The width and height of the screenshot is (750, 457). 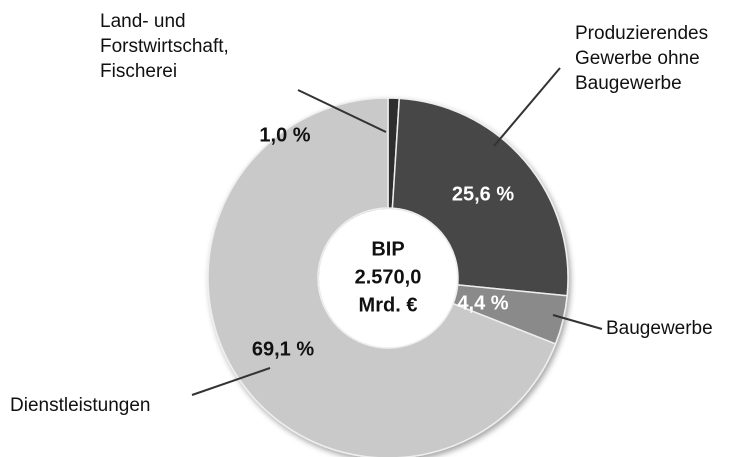 I want to click on center-label: BIP, so click(x=387, y=249).